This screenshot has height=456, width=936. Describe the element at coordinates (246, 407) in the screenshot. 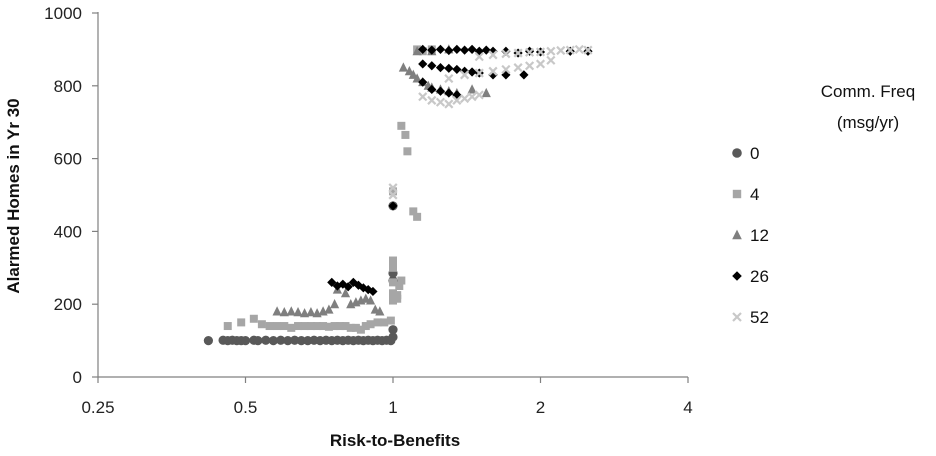

I see `x-tick-label: 0.5` at that location.